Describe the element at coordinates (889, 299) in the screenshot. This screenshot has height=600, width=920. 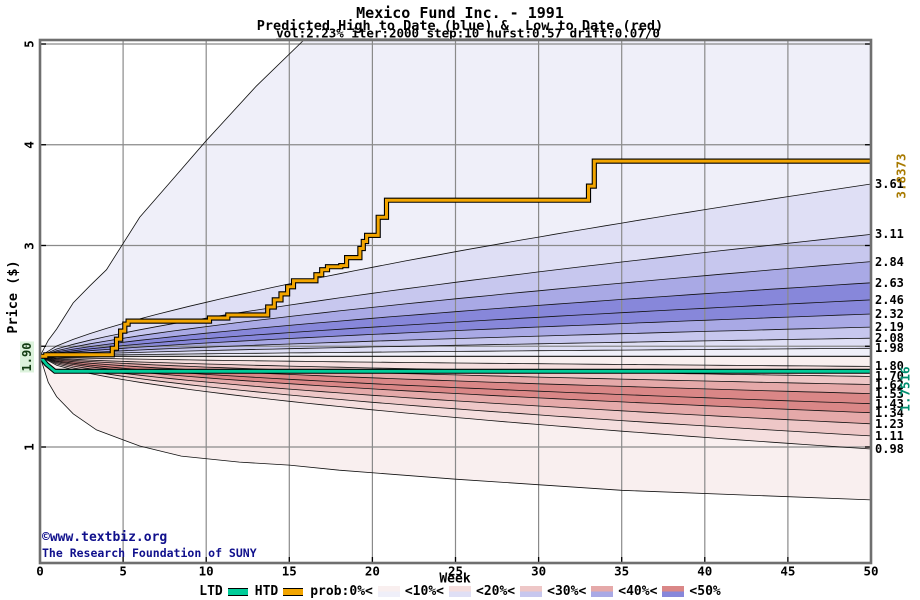
I see `right-quantile-label-high: 2.46` at that location.